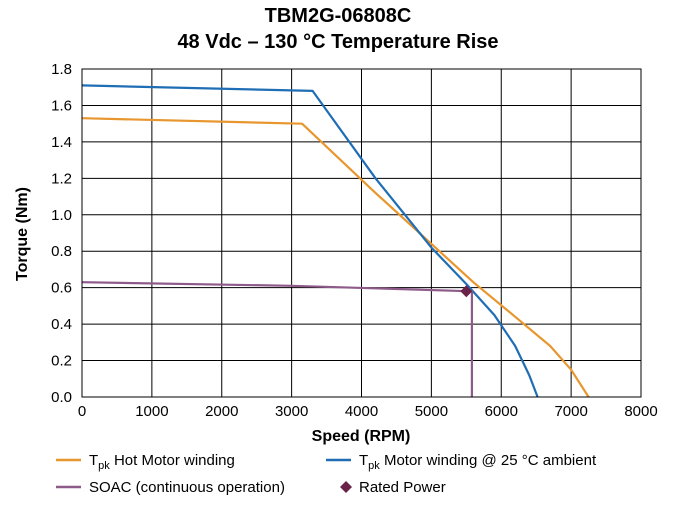 This screenshot has width=675, height=508. I want to click on x-tick-label: 5000, so click(431, 411).